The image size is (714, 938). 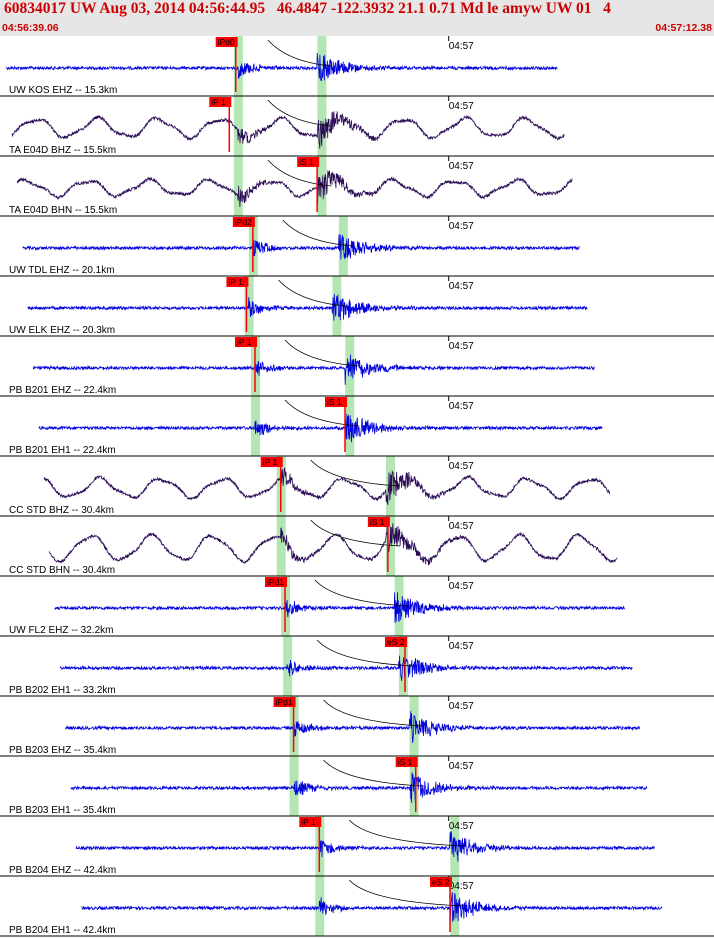 I want to click on trace-row: 04:57 eS 2 PB B202 EH1 -- 33.2km, so click(x=357, y=666).